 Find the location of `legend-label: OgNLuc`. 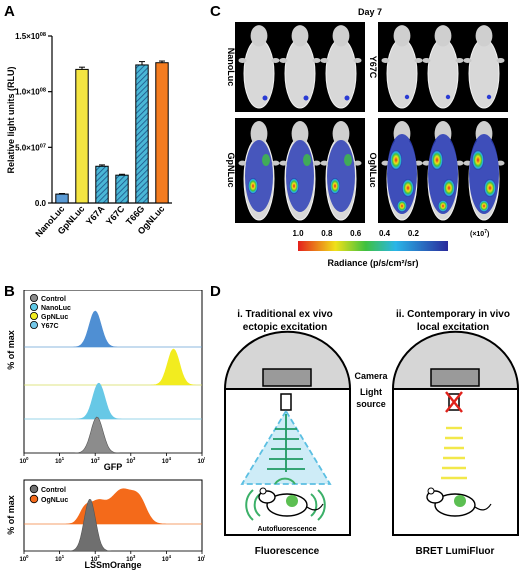

legend-label: OgNLuc is located at coordinates (54, 500).